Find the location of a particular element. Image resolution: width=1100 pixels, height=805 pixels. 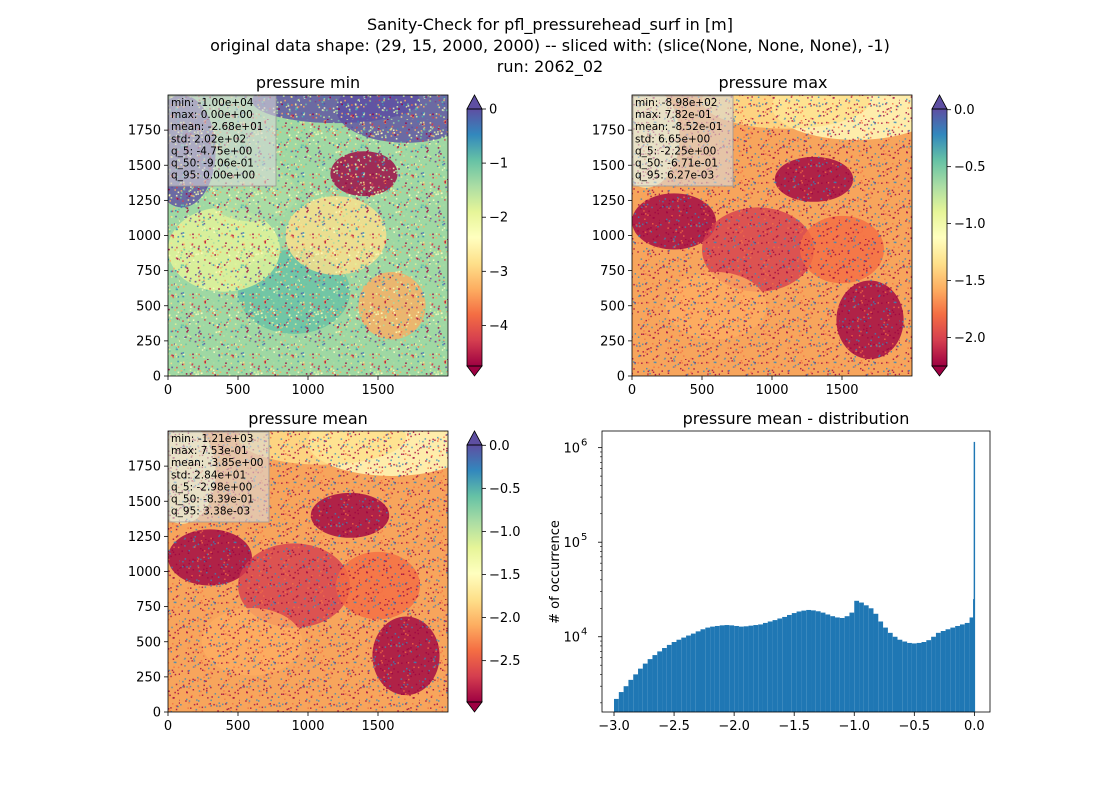

stats-line: q_50: -9.06e-01 is located at coordinates (212, 164).